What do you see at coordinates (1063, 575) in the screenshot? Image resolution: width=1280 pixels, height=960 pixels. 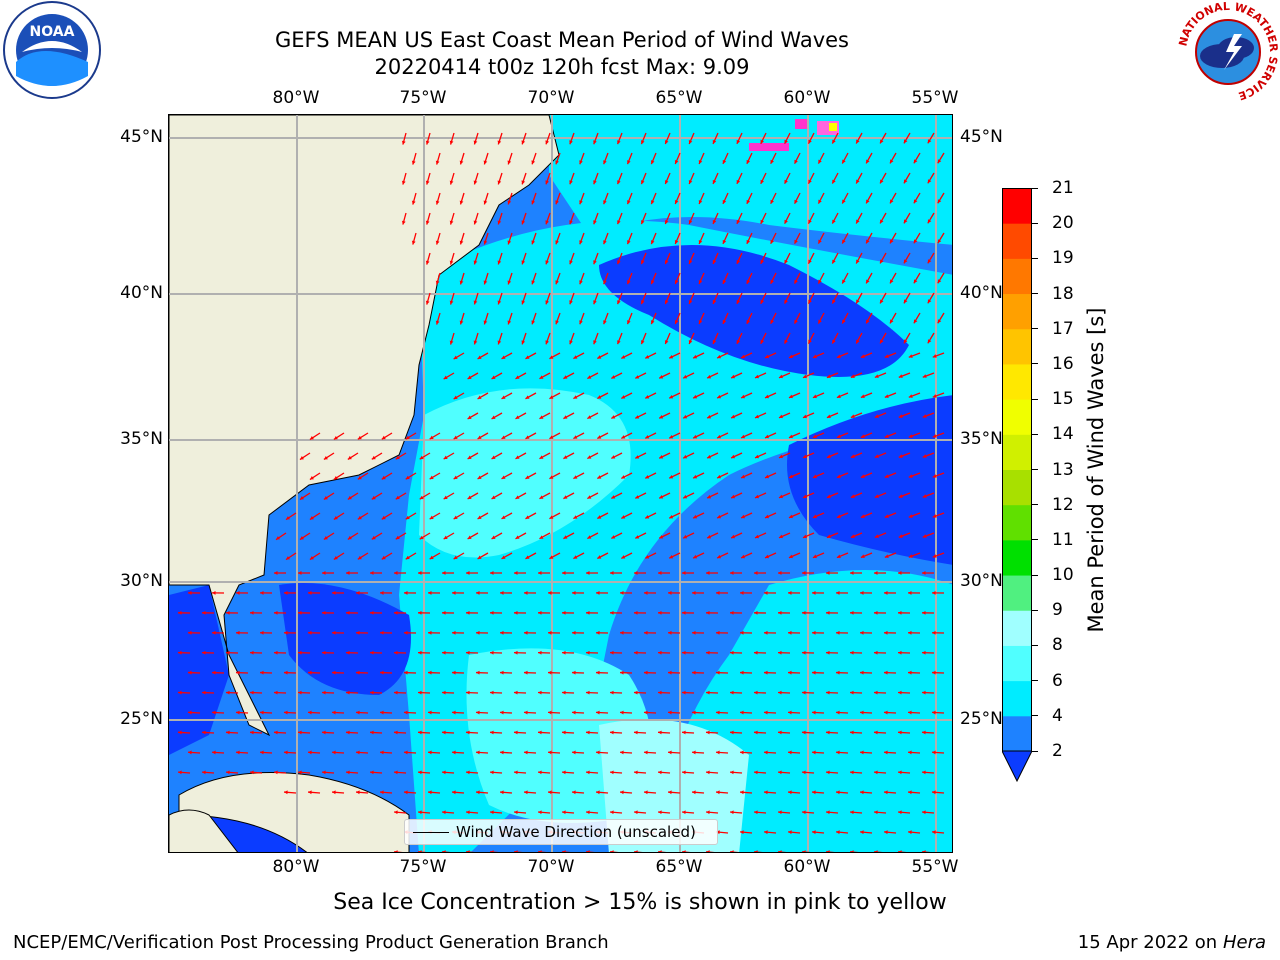 I see `colorbar-tick-label: 10` at bounding box center [1063, 575].